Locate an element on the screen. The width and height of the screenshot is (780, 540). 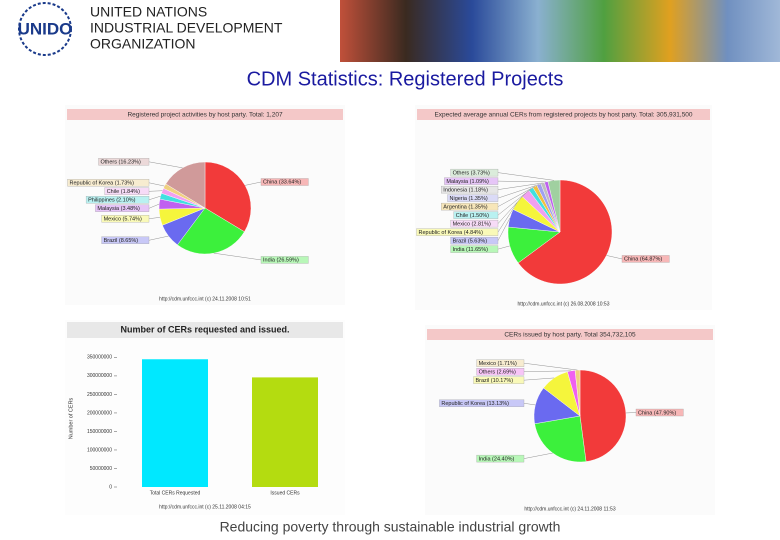
slice-label: Republic of Korea (1.73%) is located at coordinates (102, 184).